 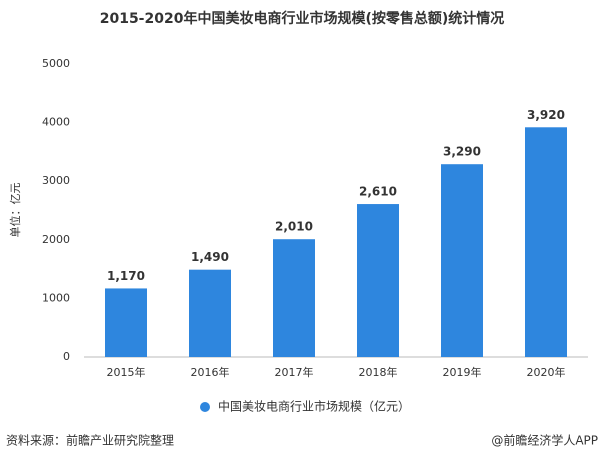 What do you see at coordinates (544, 440) in the screenshot?
I see `credit: @前瞻经济学人APP` at bounding box center [544, 440].